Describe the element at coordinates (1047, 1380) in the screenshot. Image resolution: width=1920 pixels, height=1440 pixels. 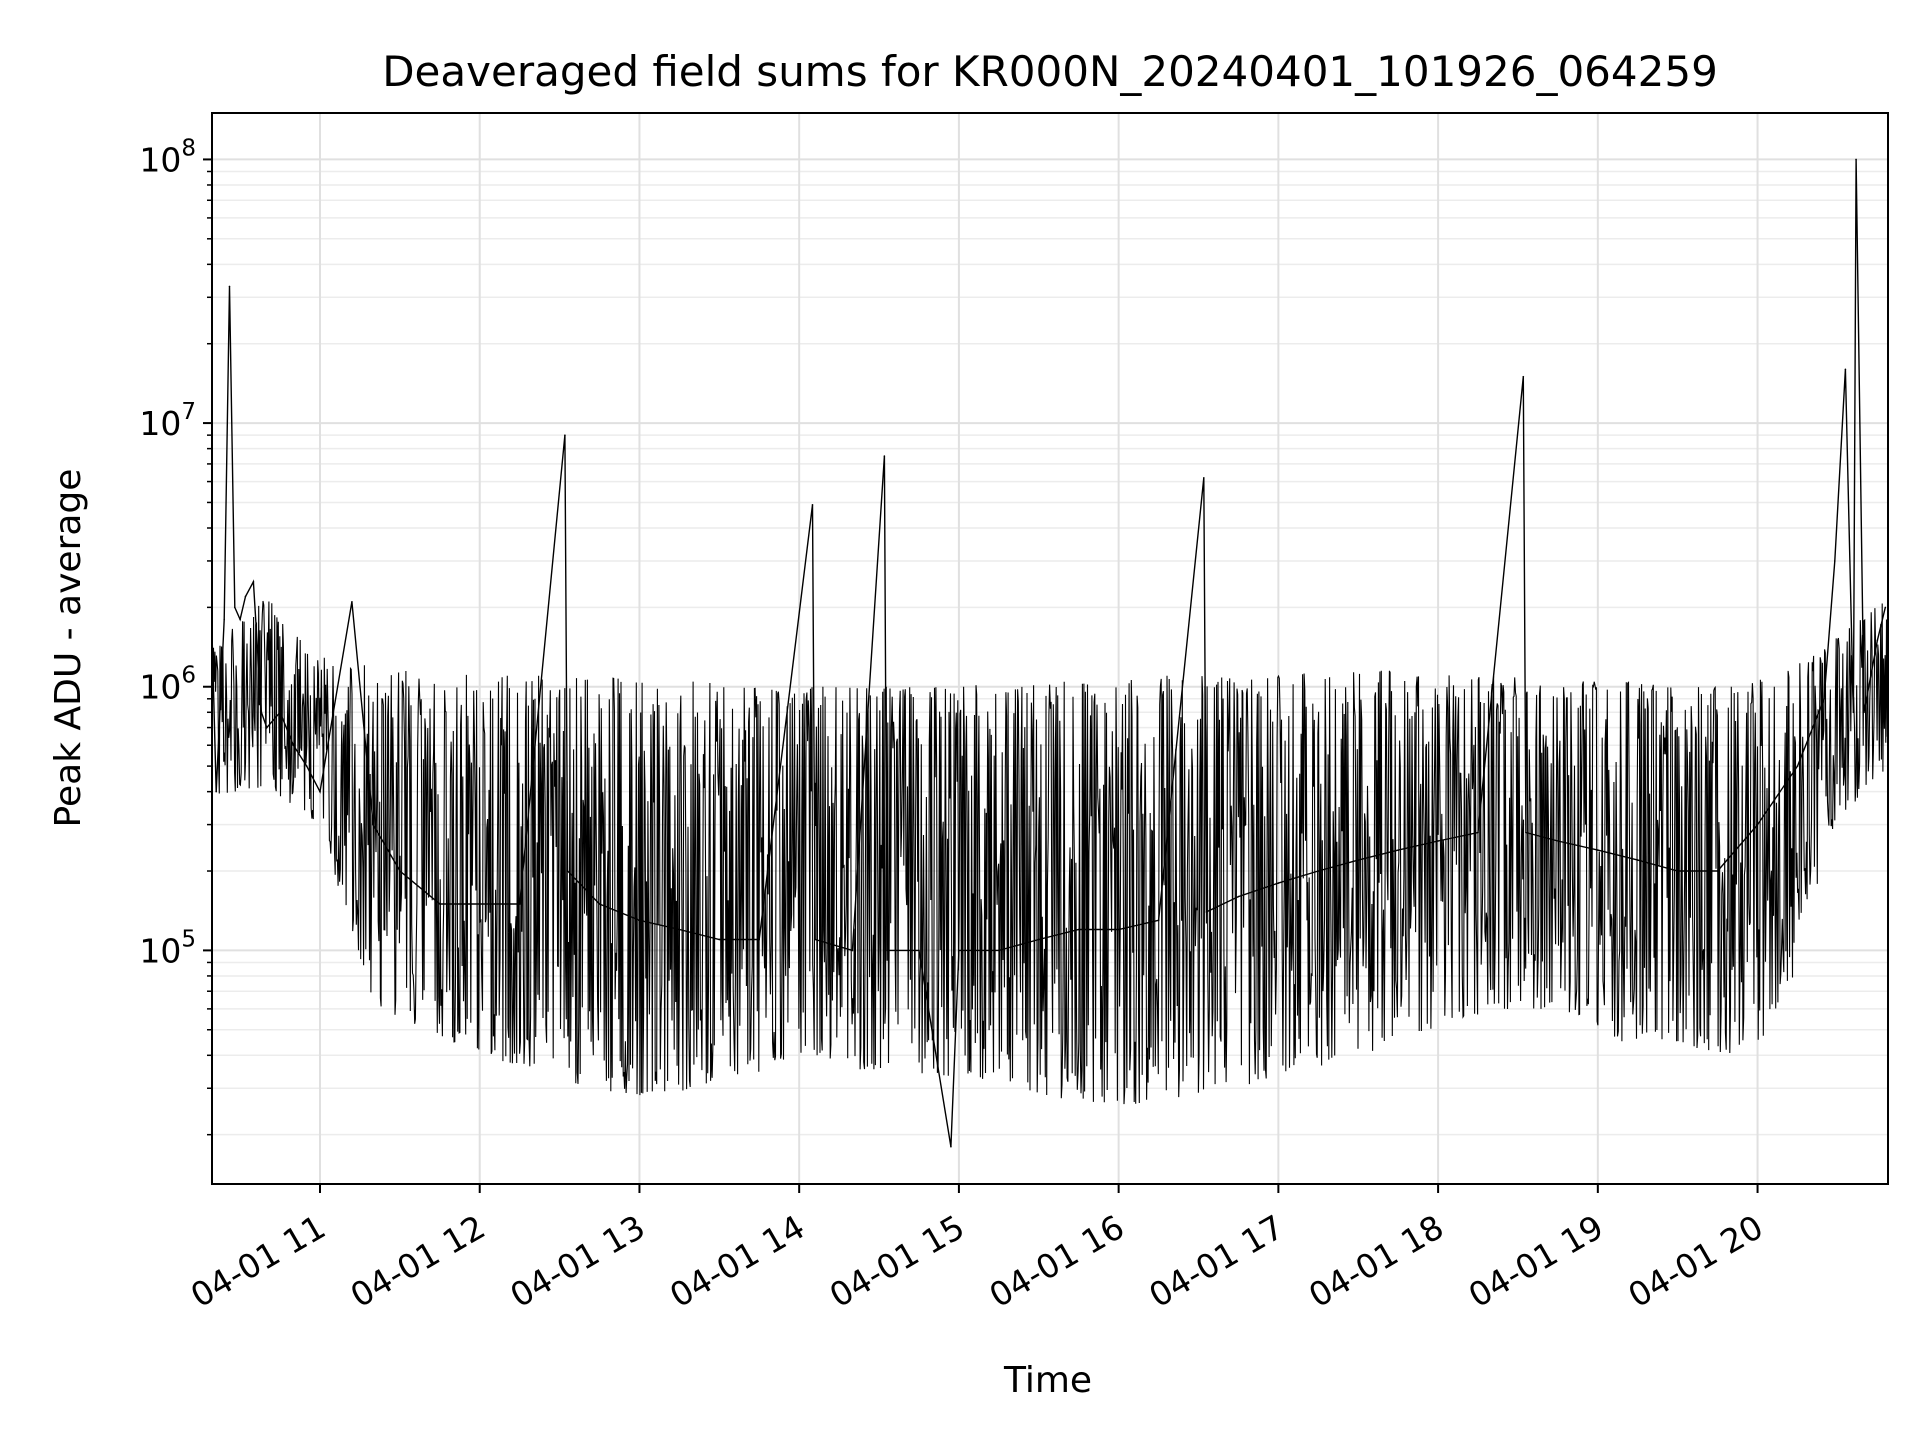
I see `x-axis-label: Time` at that location.